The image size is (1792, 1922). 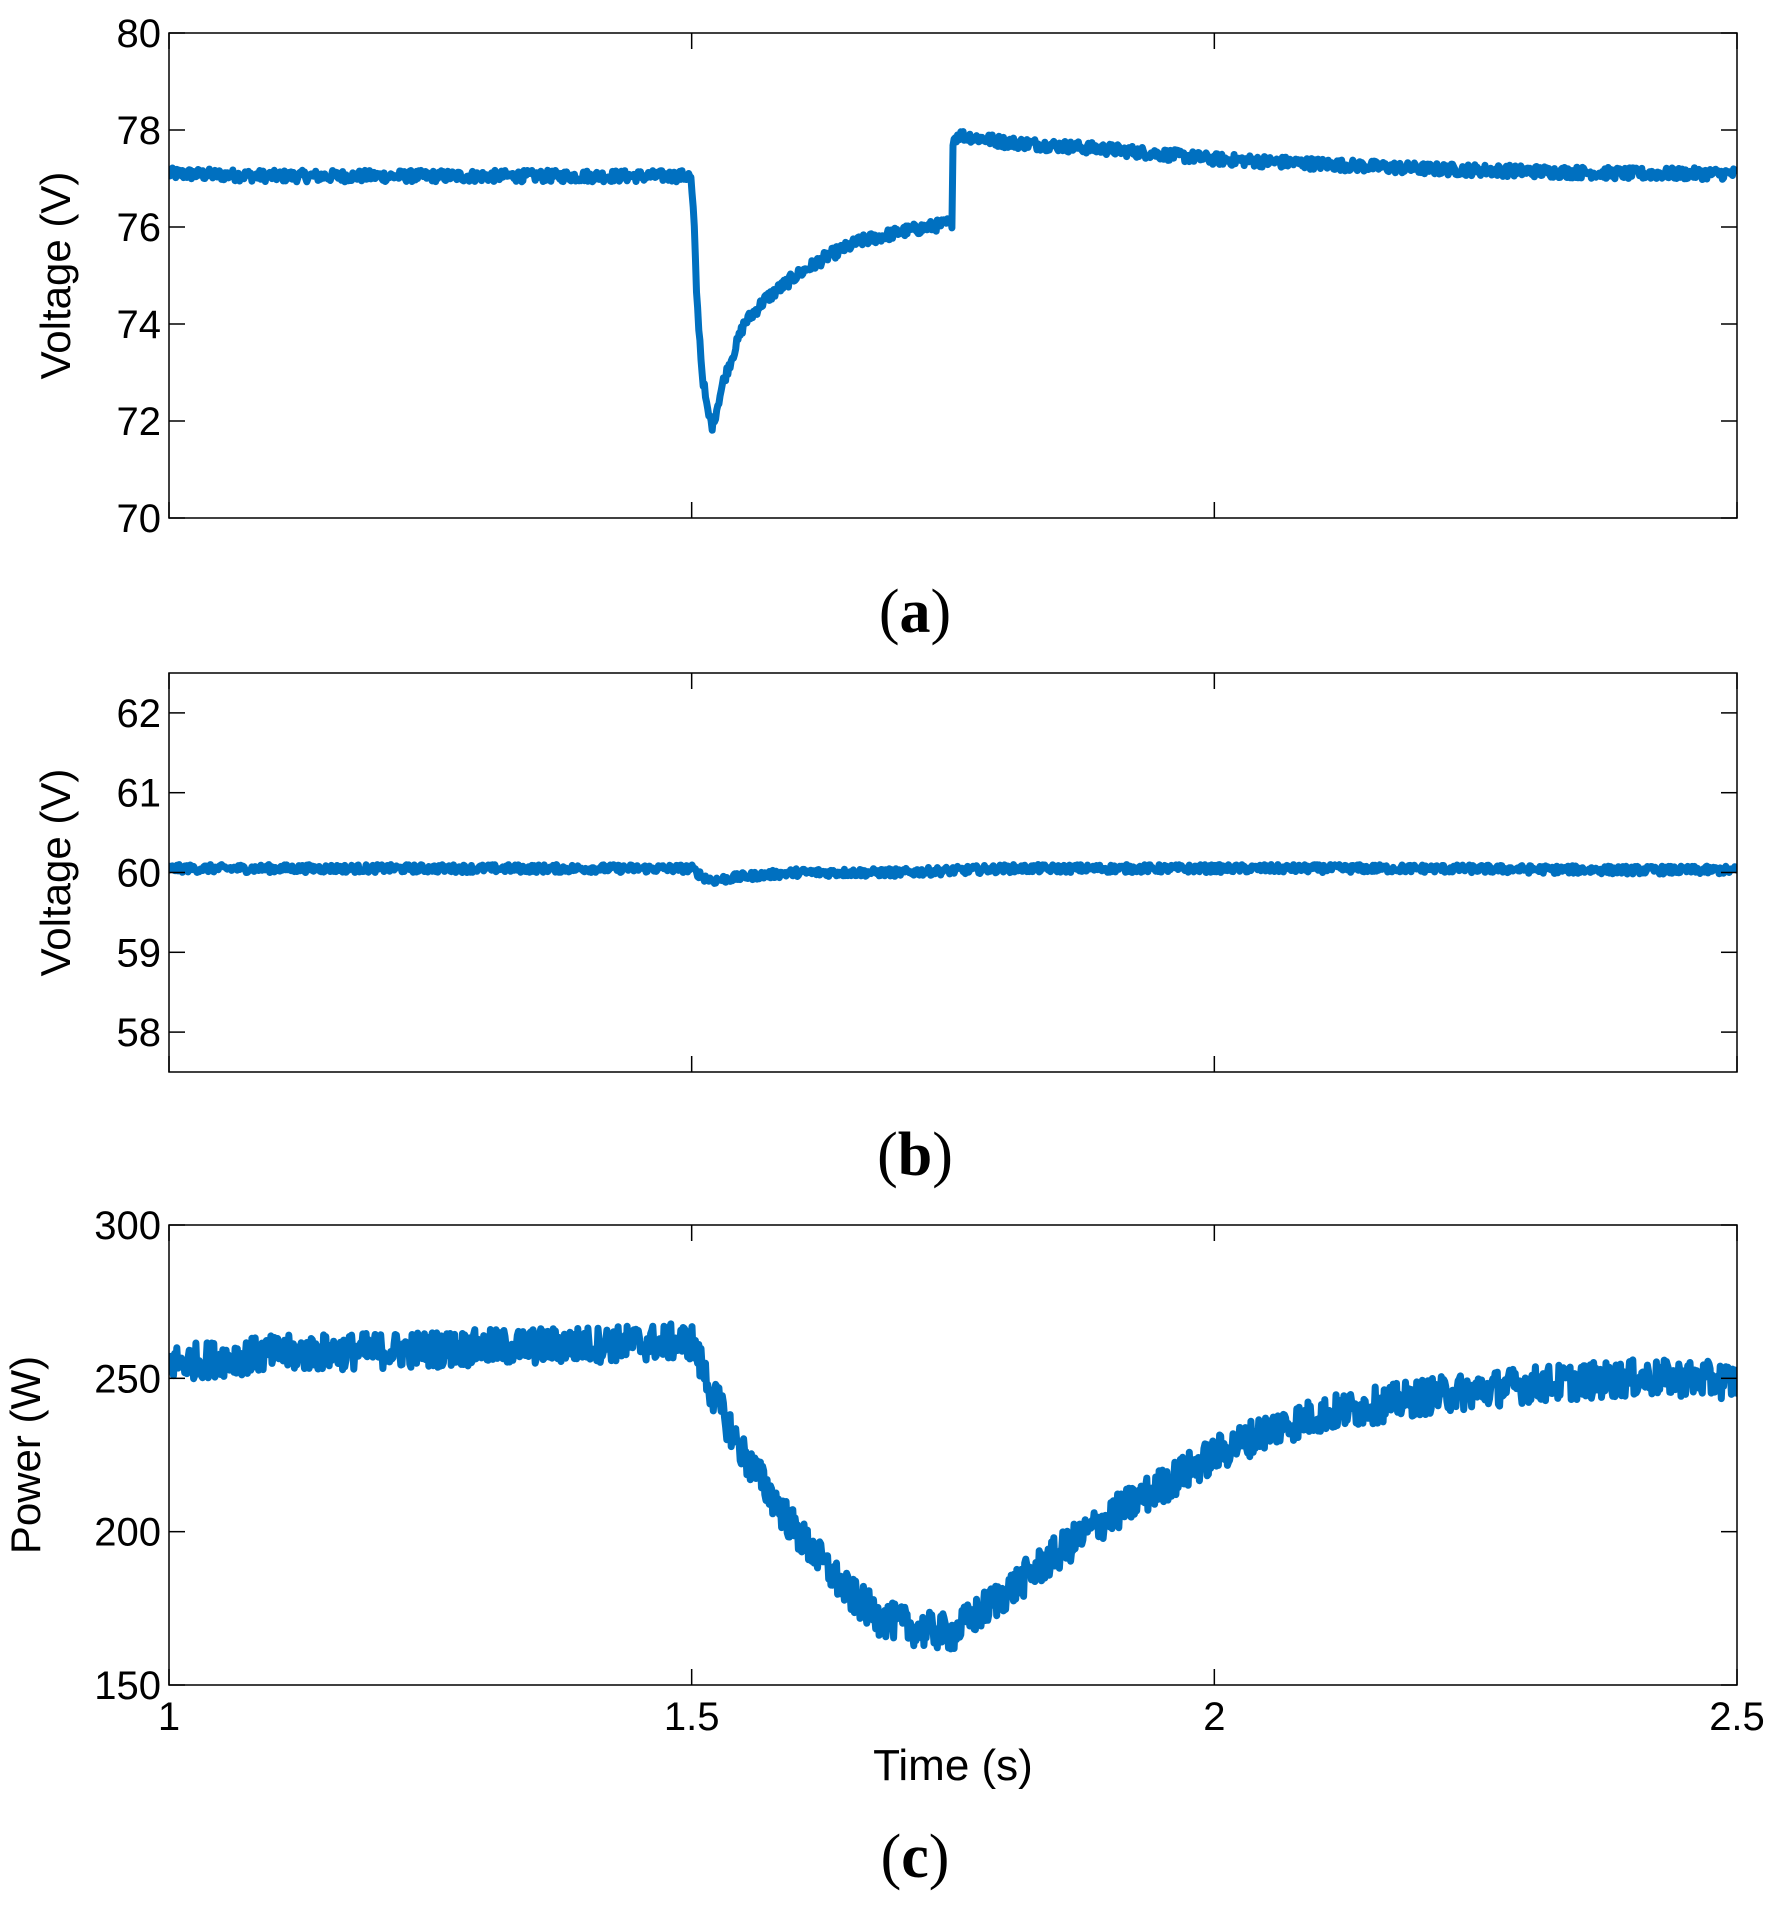 What do you see at coordinates (139, 422) in the screenshot?
I see `y-tick-label-a-1: 72` at bounding box center [139, 422].